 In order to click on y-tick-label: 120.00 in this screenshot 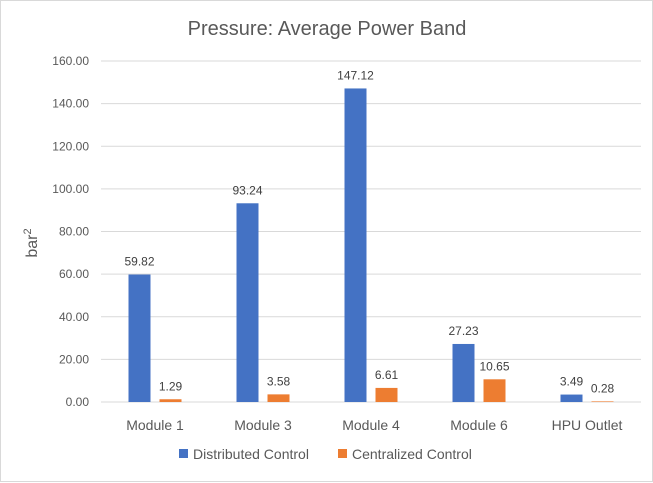, I will do `click(70, 146)`.